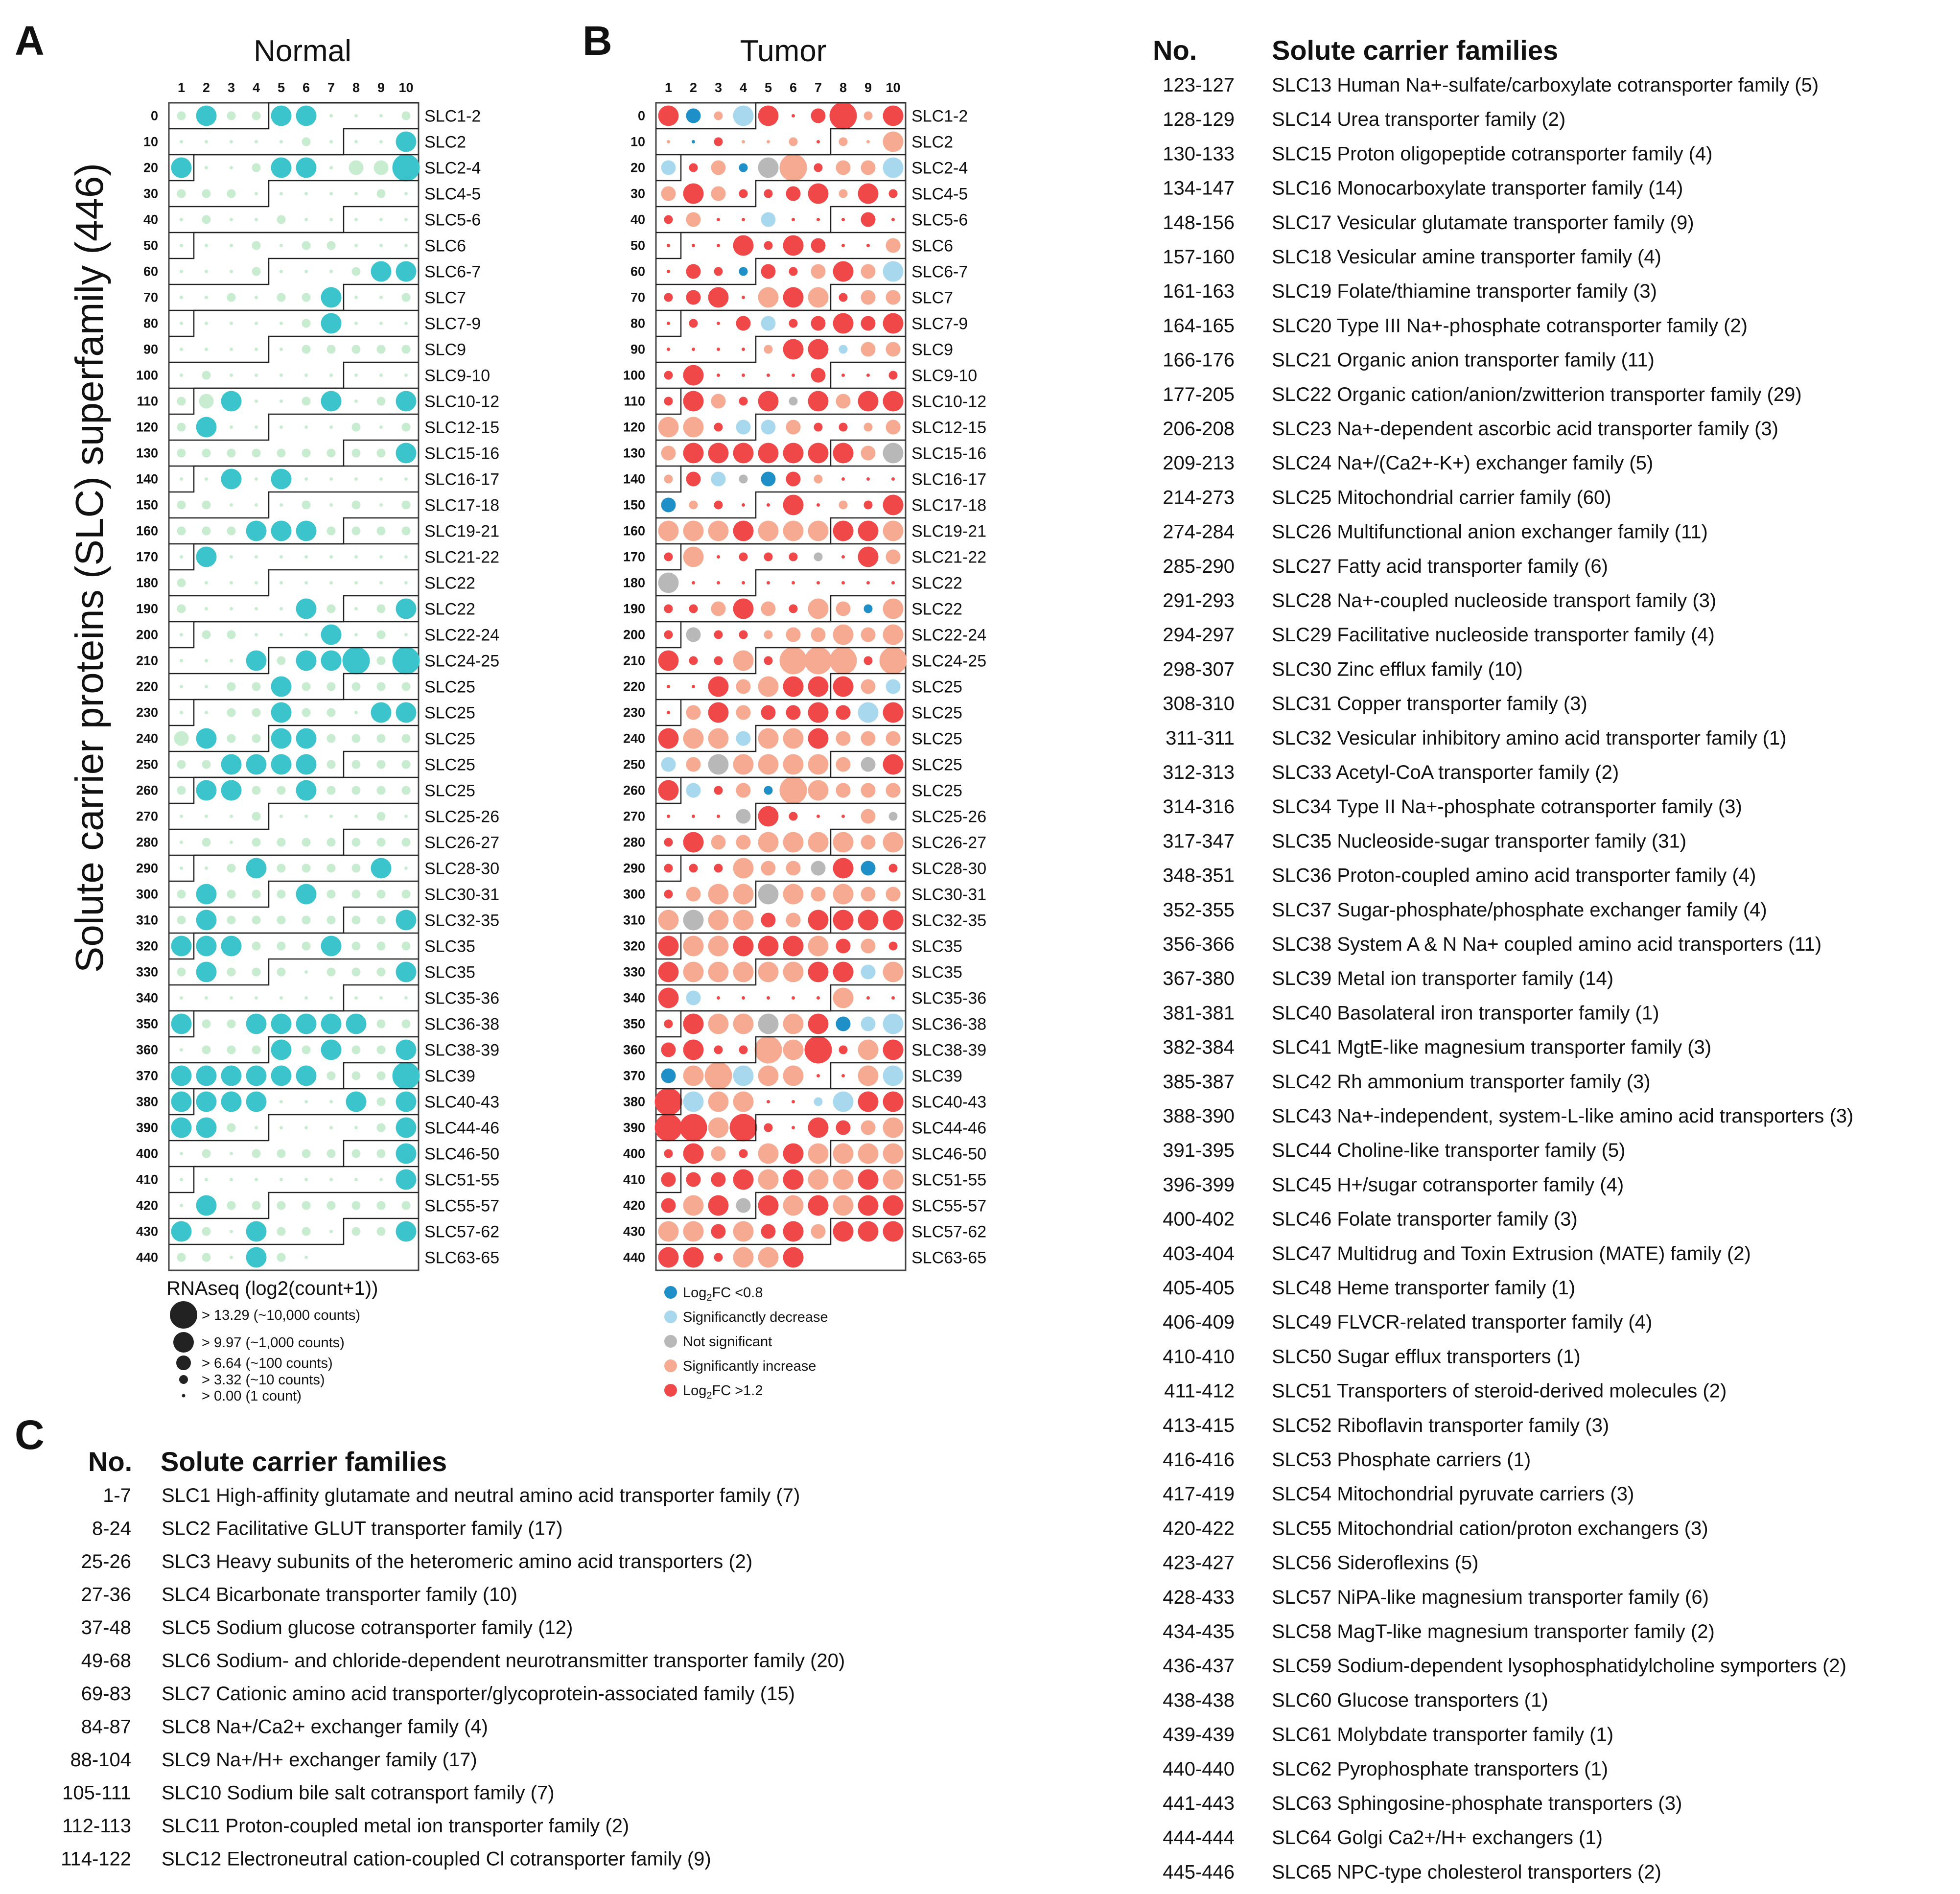 Image resolution: width=1960 pixels, height=1894 pixels. Describe the element at coordinates (147, 1024) in the screenshot. I see `normal-row-tick: 350` at that location.